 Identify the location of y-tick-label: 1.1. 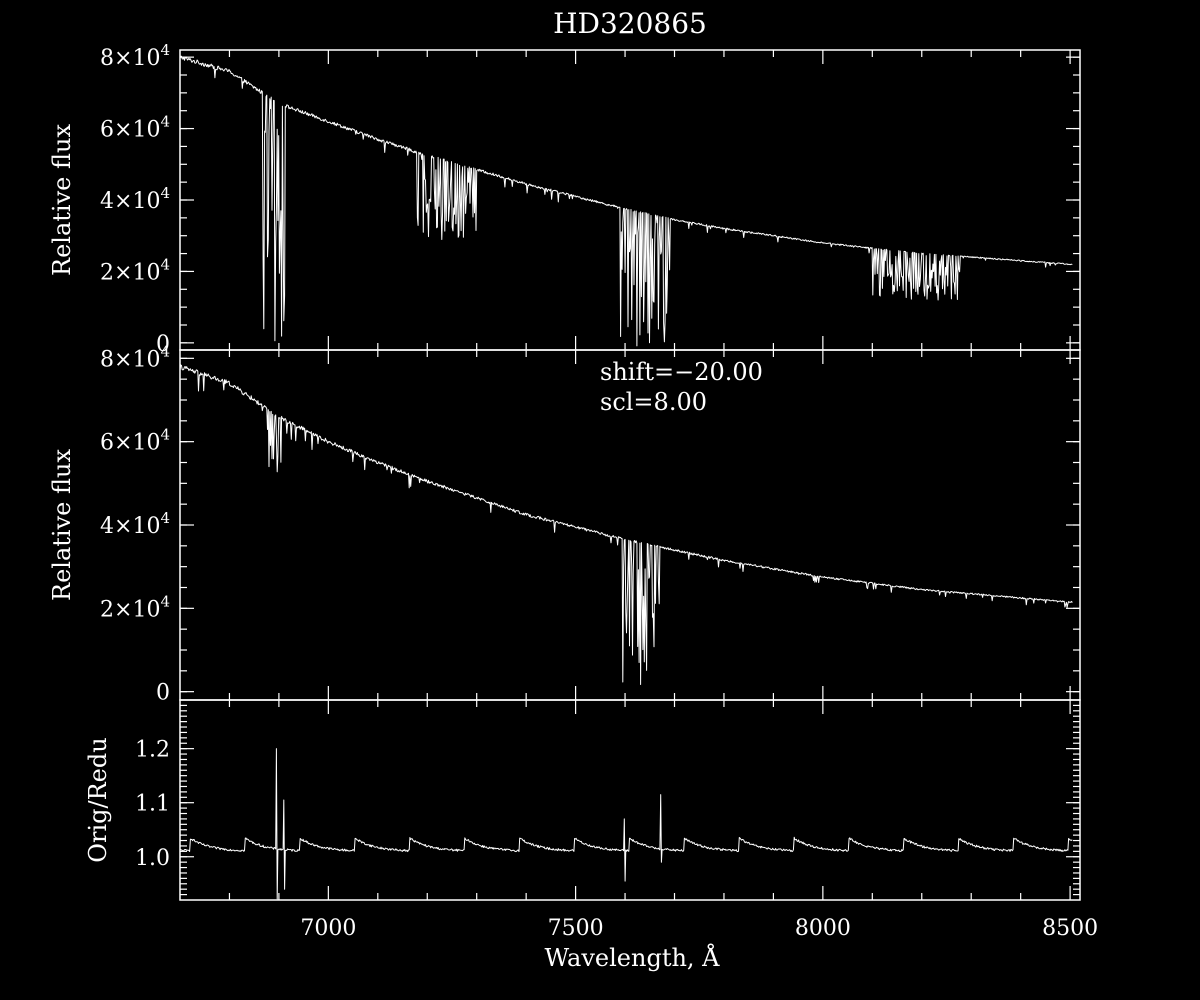
(152, 804).